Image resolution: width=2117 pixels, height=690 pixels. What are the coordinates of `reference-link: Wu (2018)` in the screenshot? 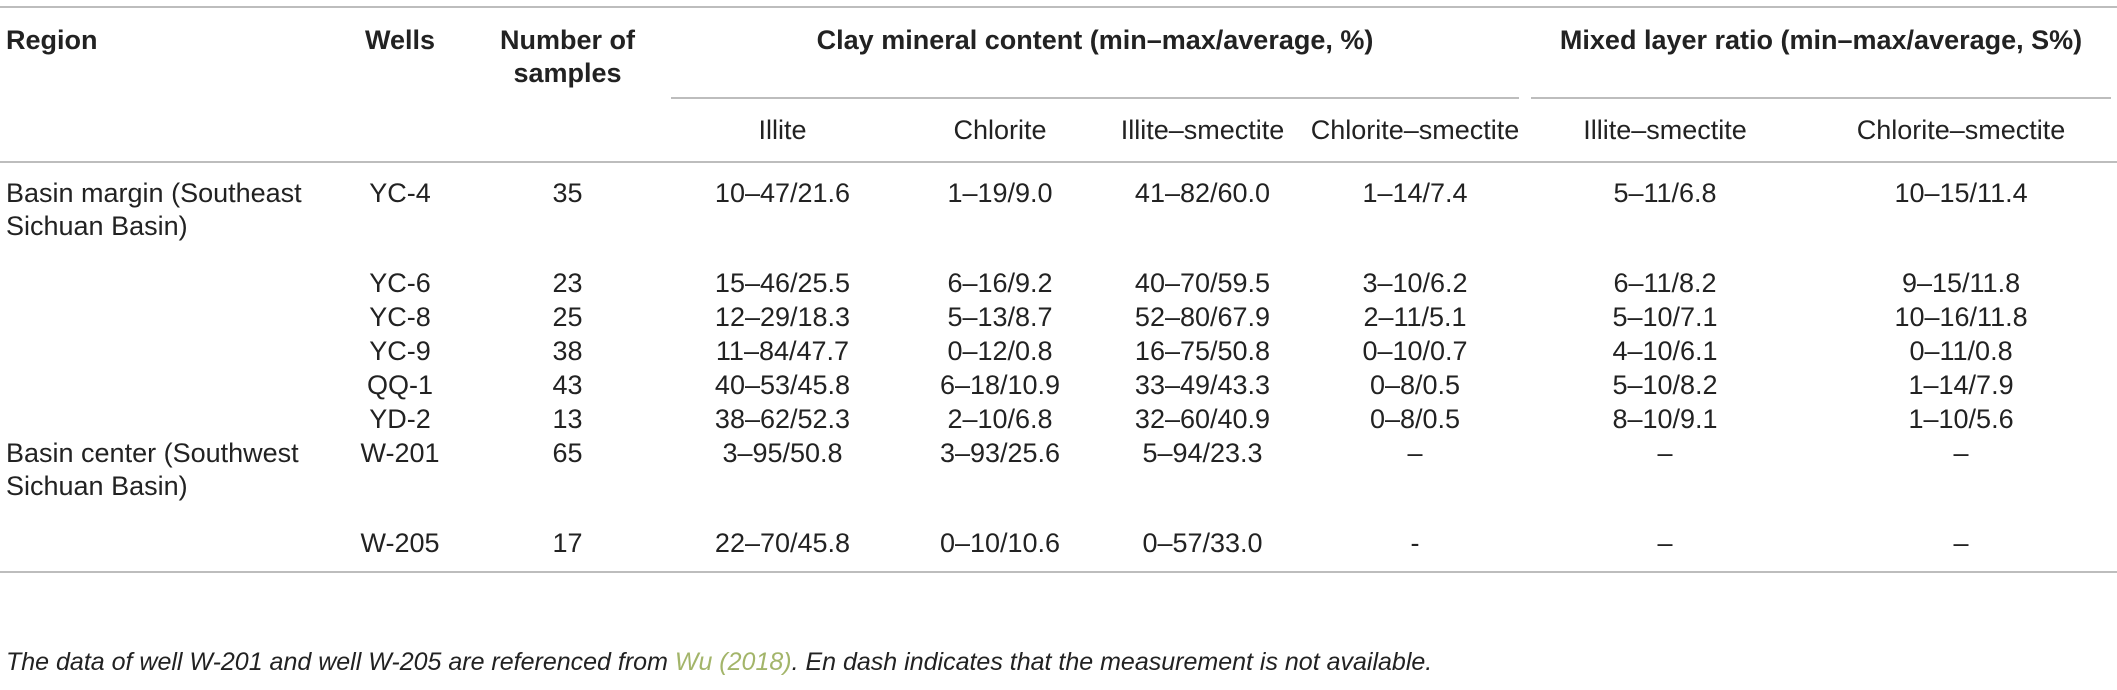 It's located at (733, 662).